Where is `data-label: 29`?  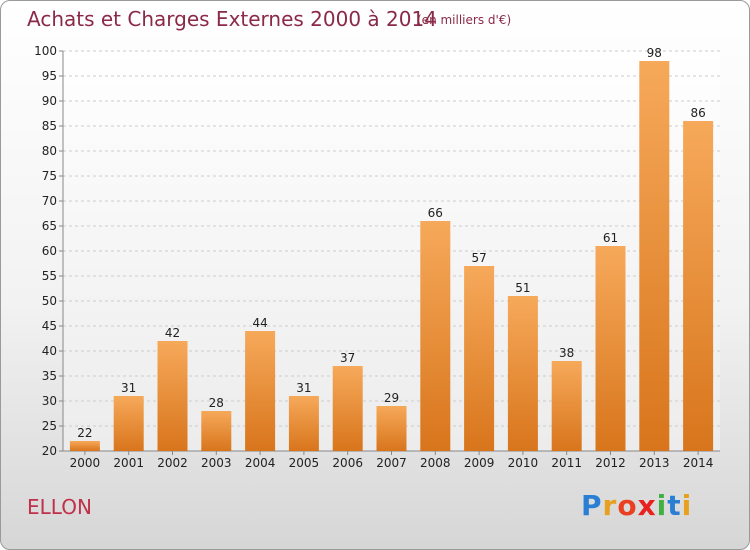
data-label: 29 is located at coordinates (391, 398).